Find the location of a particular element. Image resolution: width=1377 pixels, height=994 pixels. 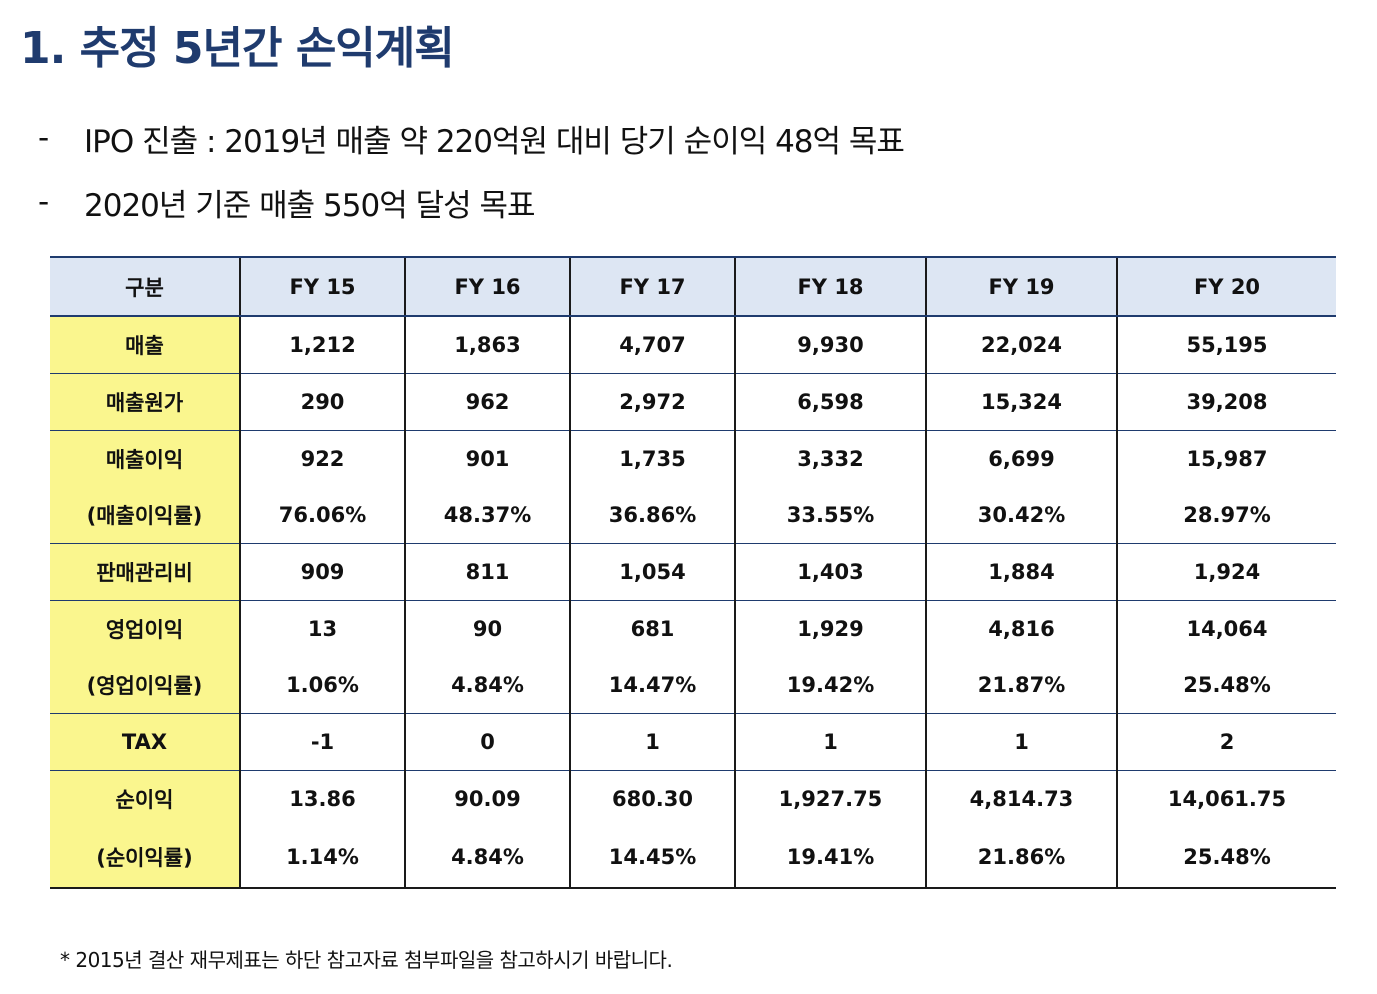

table-cell: 90 is located at coordinates (487, 628).